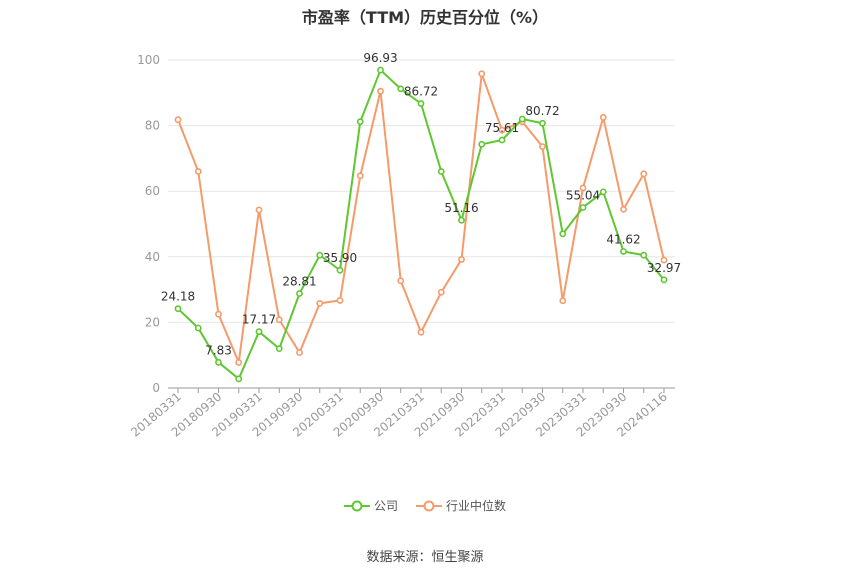 The height and width of the screenshot is (575, 850). I want to click on y-tick-label: 60, so click(152, 191).